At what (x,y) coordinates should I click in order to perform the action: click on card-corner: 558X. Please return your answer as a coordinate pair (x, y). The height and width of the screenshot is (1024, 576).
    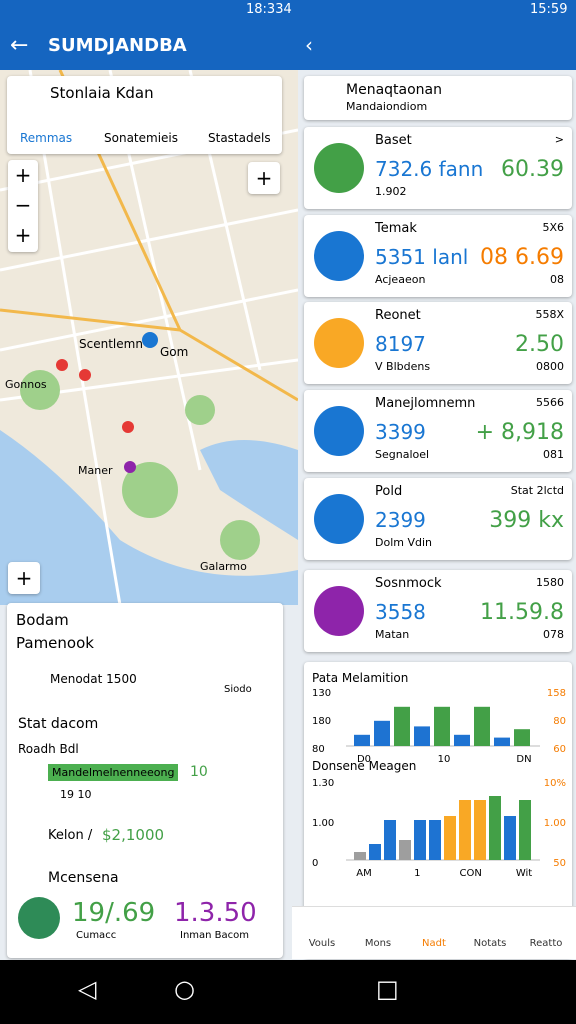
    Looking at the image, I should click on (549, 314).